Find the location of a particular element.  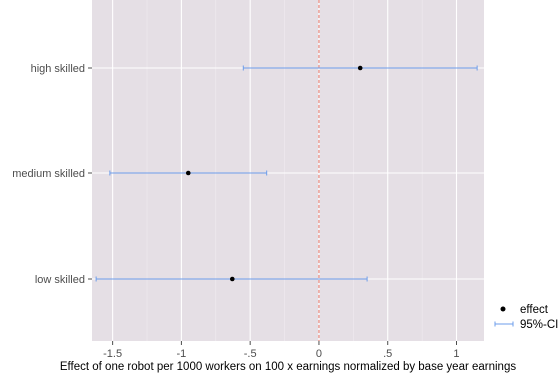

x-tick-label: .5 is located at coordinates (387, 354).